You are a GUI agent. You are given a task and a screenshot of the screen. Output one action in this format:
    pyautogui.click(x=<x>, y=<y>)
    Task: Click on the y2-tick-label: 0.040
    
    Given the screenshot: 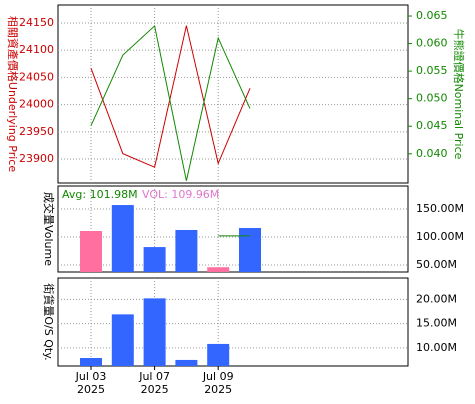 What is the action you would take?
    pyautogui.click(x=432, y=153)
    